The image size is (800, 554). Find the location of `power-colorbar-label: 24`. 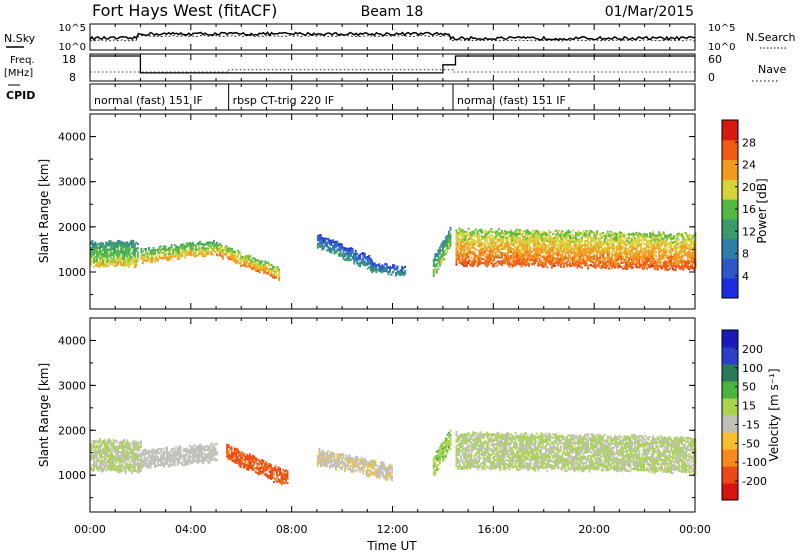

power-colorbar-label: 24 is located at coordinates (749, 165).